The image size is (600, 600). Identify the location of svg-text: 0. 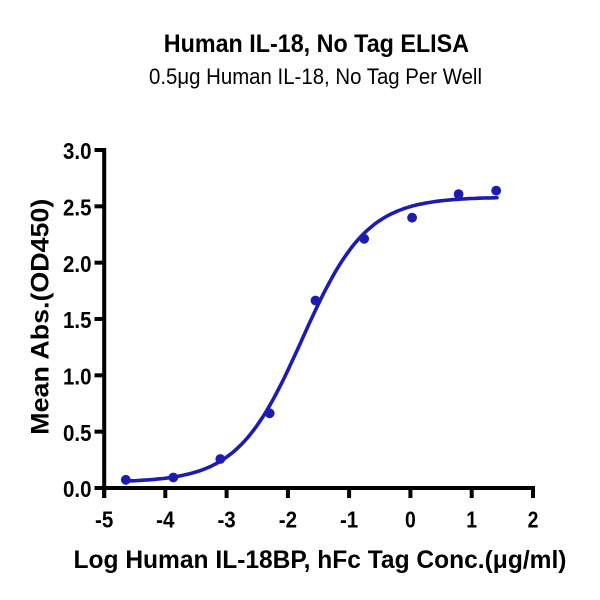
(410, 519).